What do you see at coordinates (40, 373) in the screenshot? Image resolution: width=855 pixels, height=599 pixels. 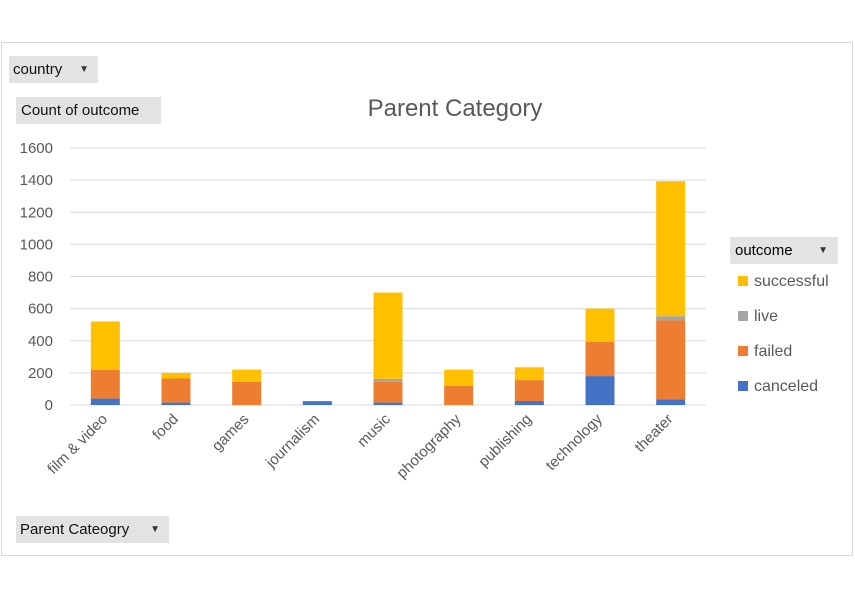 I see `y-tick-label: 200` at bounding box center [40, 373].